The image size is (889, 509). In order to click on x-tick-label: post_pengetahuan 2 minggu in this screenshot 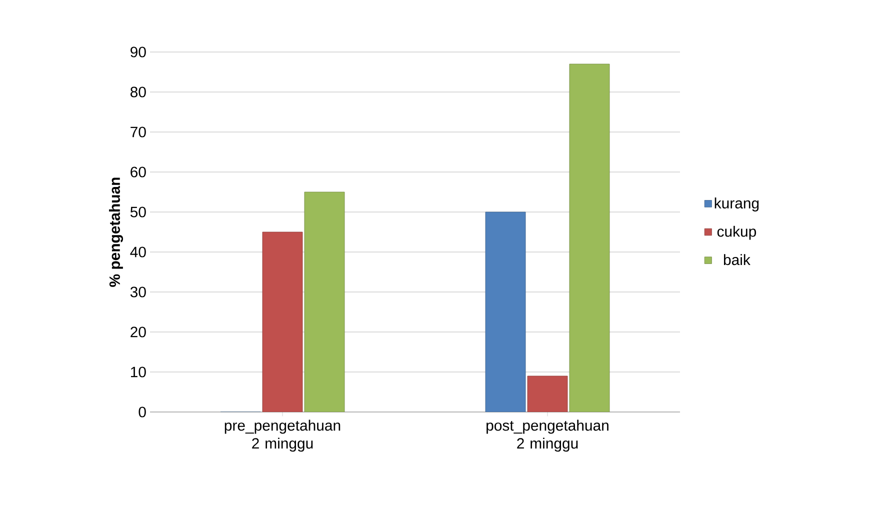, I will do `click(547, 436)`.